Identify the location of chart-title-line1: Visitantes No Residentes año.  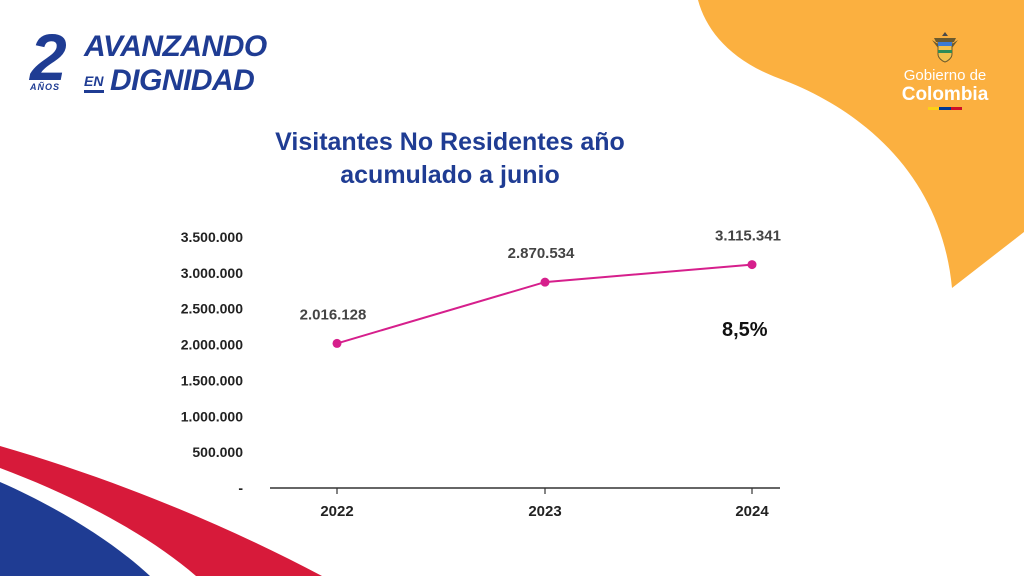
(450, 142).